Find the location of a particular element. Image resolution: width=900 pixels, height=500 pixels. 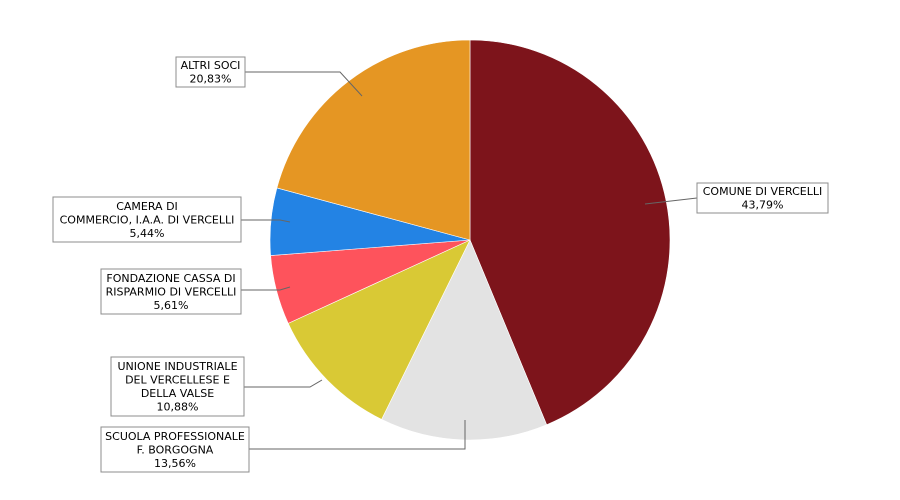

slice-label-5-line-3: 5,44% is located at coordinates (147, 233).